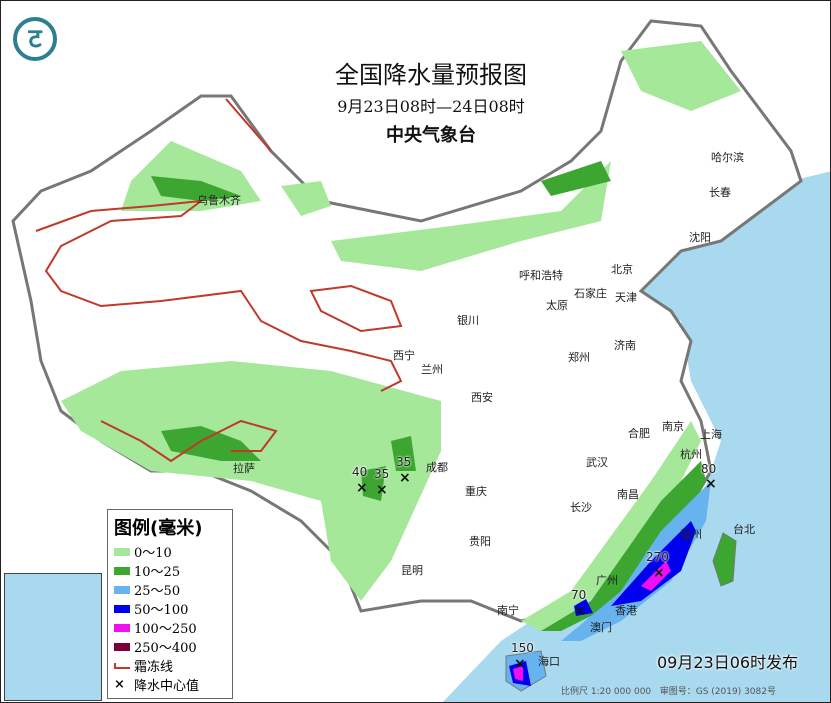 This screenshot has height=703, width=831. Describe the element at coordinates (579, 357) in the screenshot. I see `city-label: 郑州` at that location.